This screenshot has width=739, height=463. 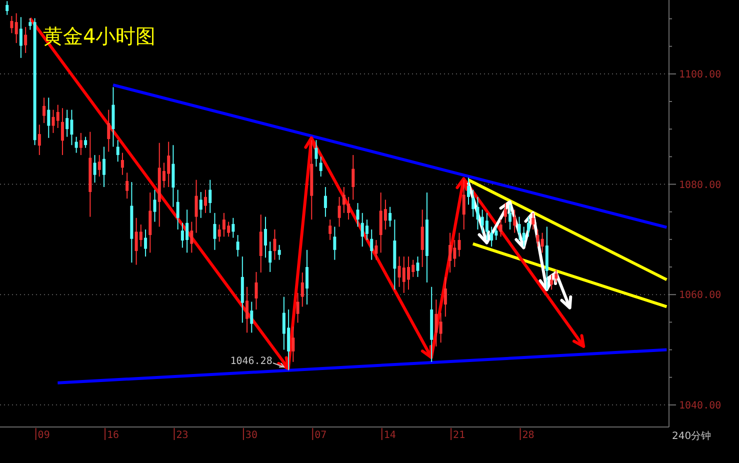 What do you see at coordinates (459, 435) in the screenshot?
I see `x-tick-label: 21` at bounding box center [459, 435].